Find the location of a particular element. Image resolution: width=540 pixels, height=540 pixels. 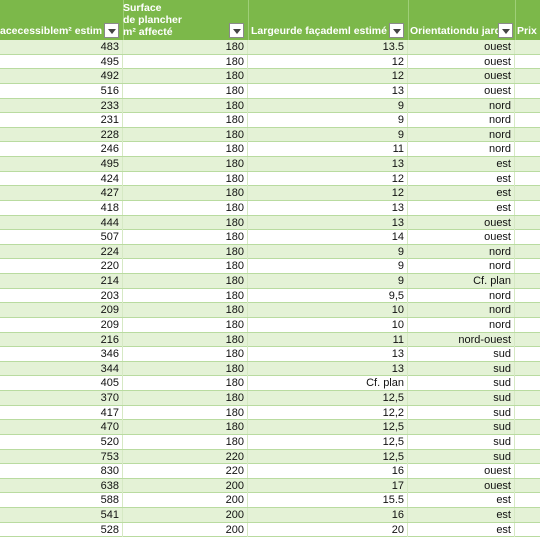

table-cell: 228 is located at coordinates (61, 134).